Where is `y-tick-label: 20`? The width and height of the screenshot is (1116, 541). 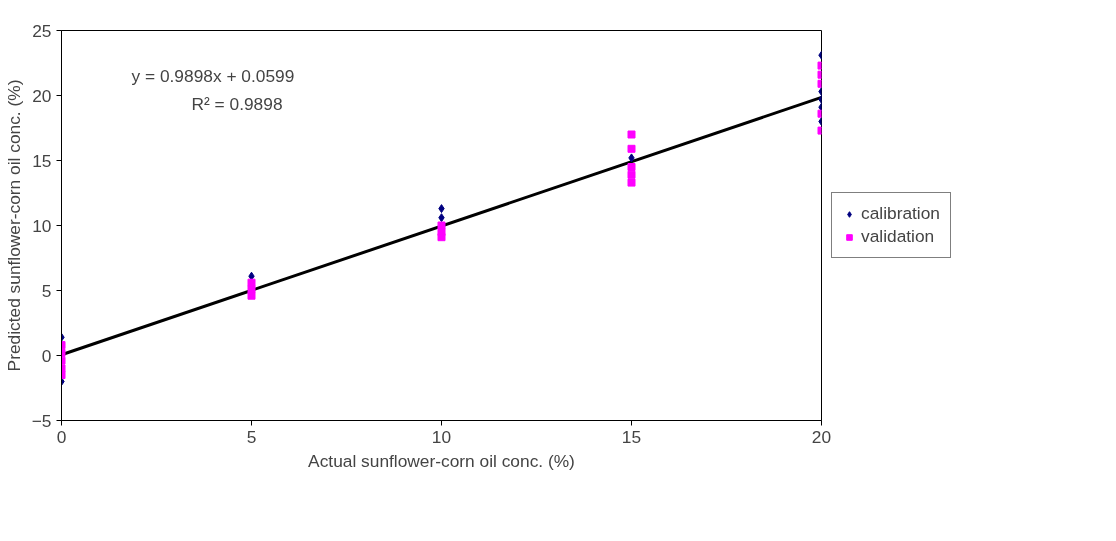 y-tick-label: 20 is located at coordinates (42, 95).